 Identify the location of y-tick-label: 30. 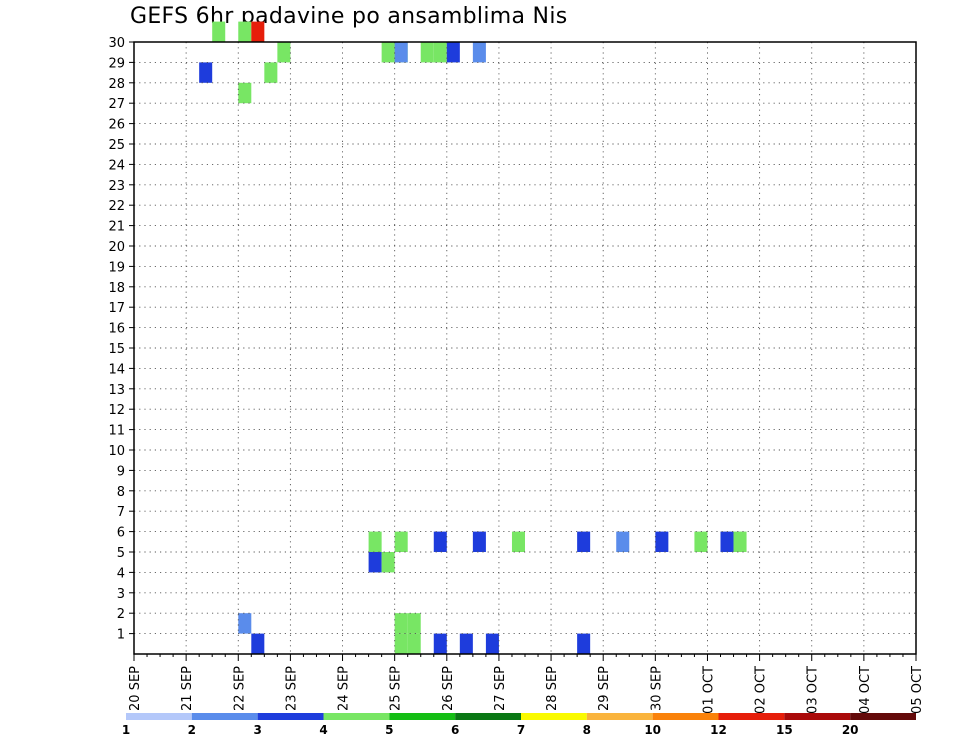
(116, 43).